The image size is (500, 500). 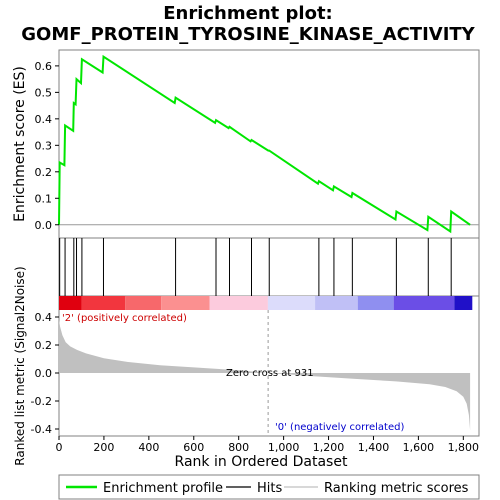 I want to click on legend-label: Enrichment profile, so click(x=163, y=488).